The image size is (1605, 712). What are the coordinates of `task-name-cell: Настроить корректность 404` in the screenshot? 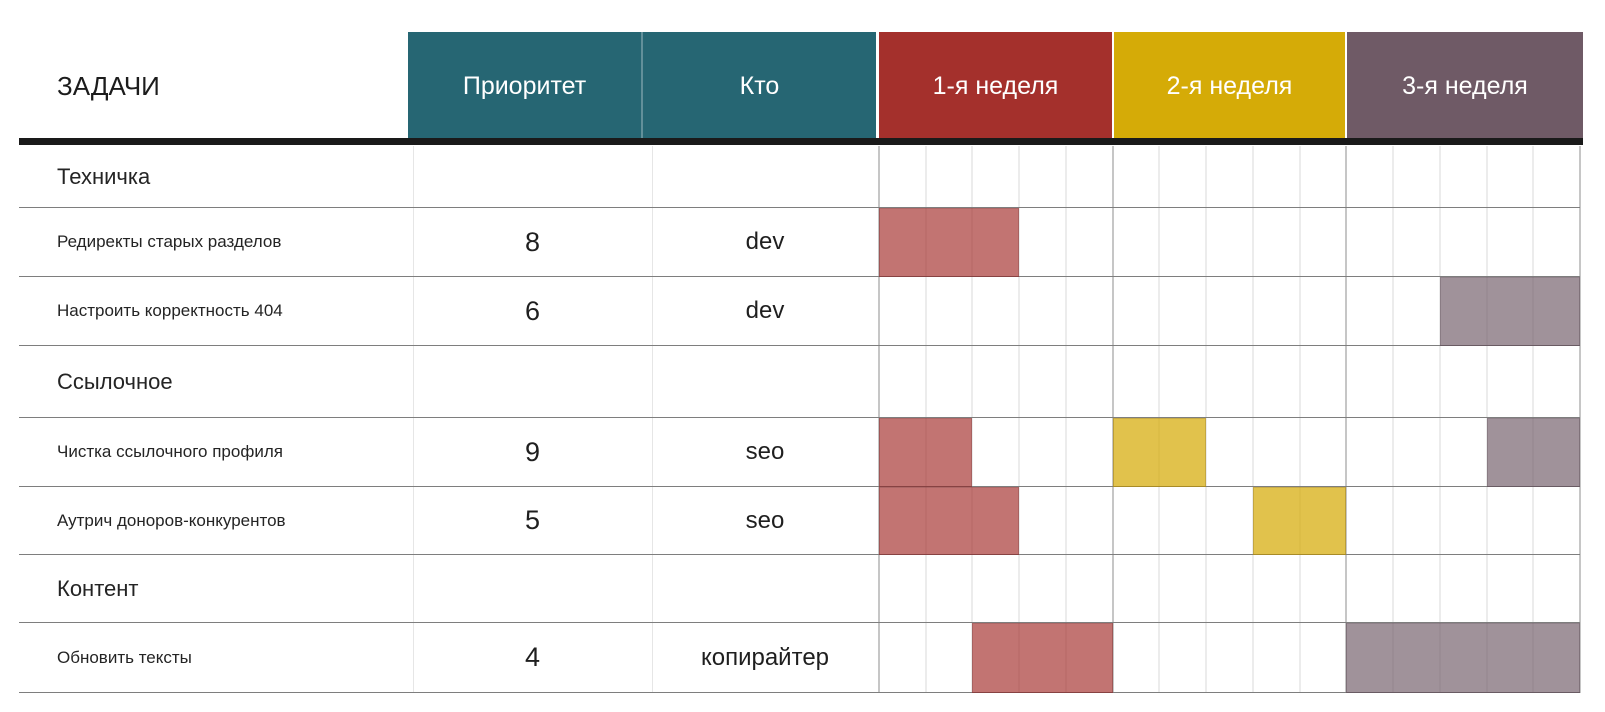 It's located at (170, 310).